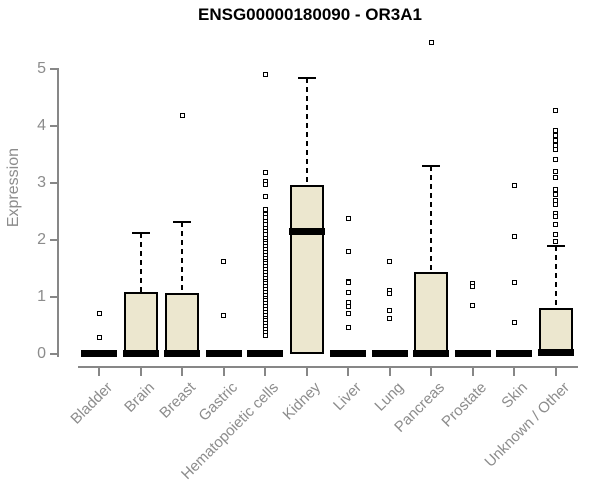 The height and width of the screenshot is (500, 600). Describe the element at coordinates (41, 125) in the screenshot. I see `y-tick-label: 4` at that location.